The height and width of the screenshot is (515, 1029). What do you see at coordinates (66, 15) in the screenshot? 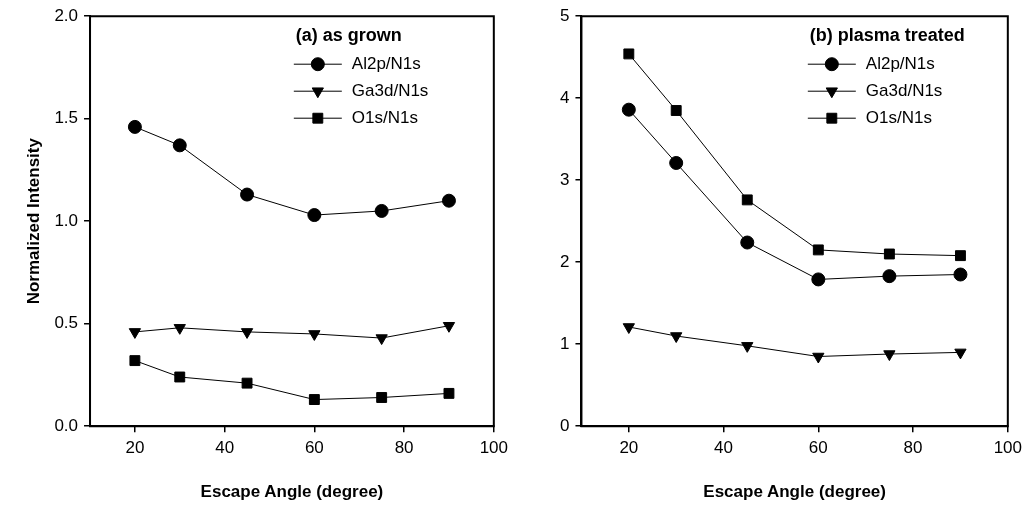
I see `y-tick-label: 2.0` at bounding box center [66, 15].